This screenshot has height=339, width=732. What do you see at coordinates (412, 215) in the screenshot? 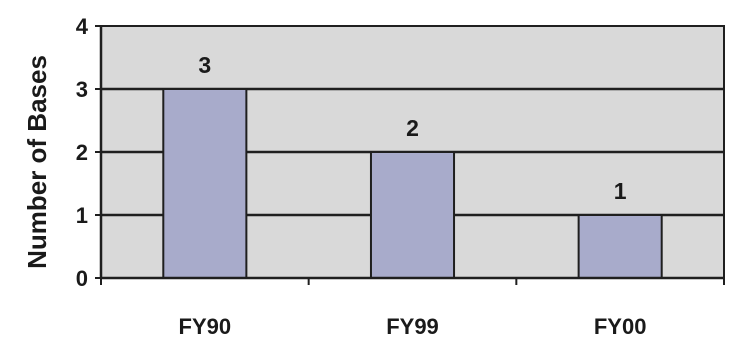
I see `bar-fy99` at bounding box center [412, 215].